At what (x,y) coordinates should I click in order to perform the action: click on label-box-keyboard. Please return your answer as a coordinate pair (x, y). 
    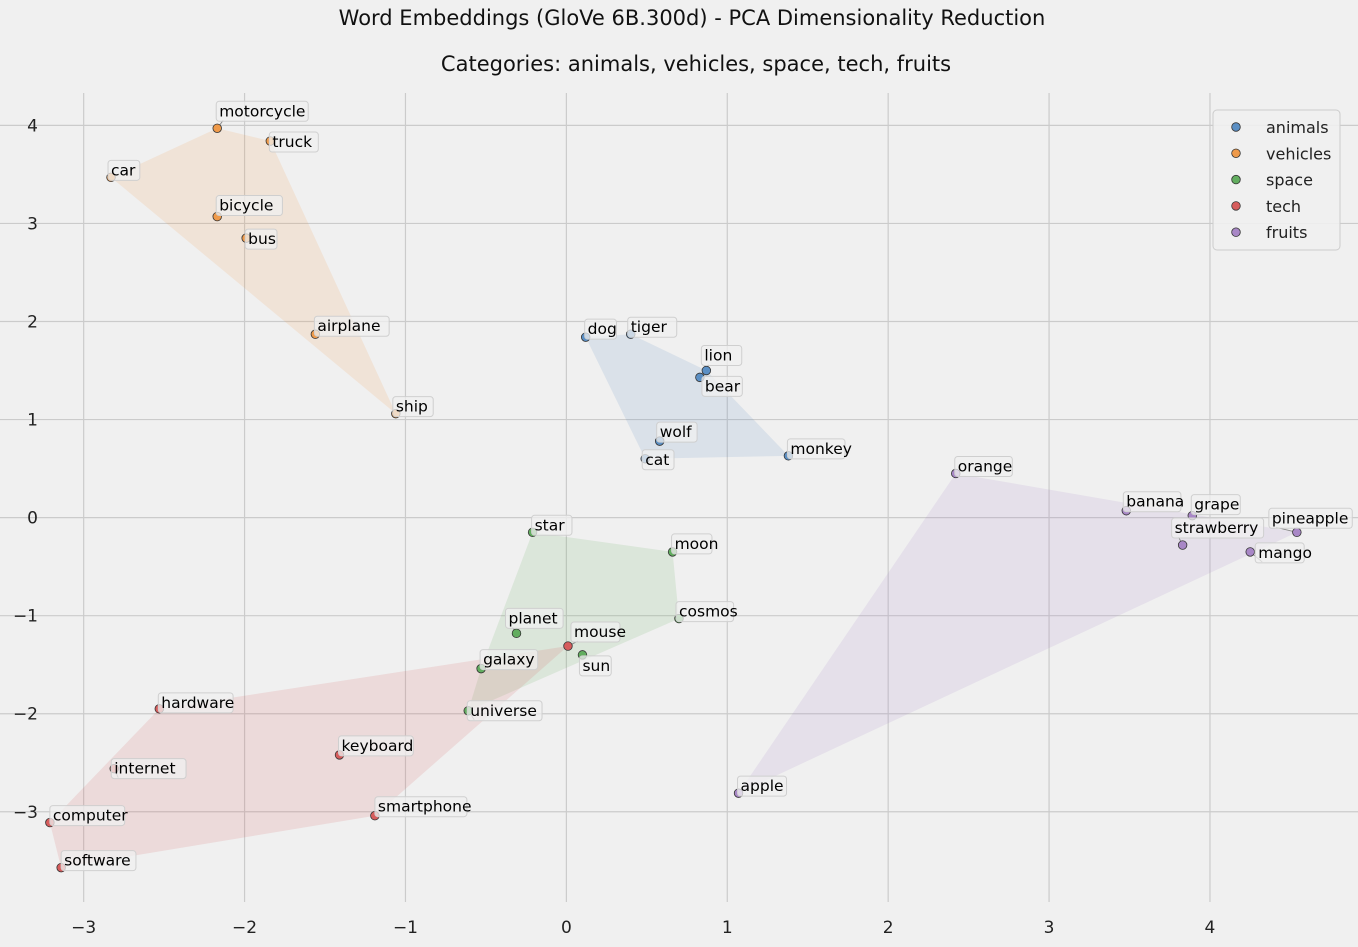
    Looking at the image, I should click on (376, 746).